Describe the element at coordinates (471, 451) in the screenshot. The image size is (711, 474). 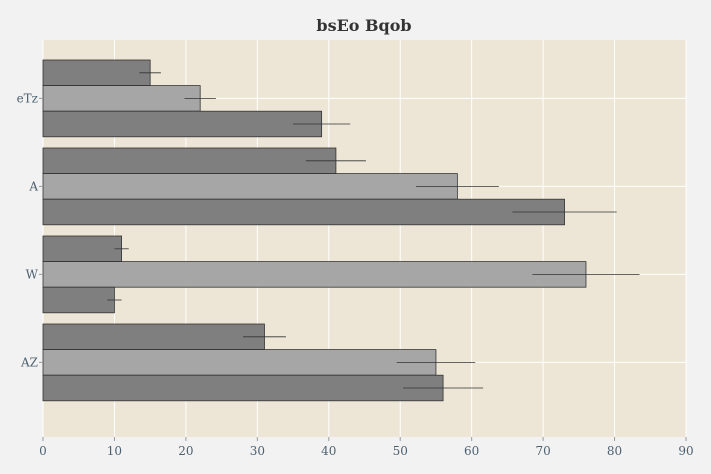
I see `x-tick-label: 60` at that location.